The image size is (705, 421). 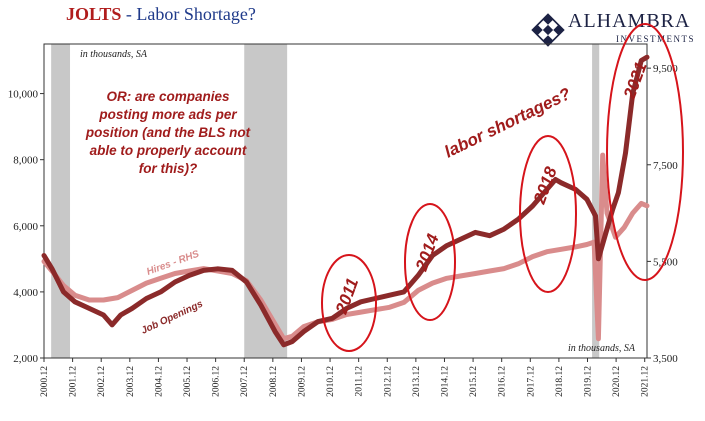 I want to click on circle-2011, so click(x=349, y=303).